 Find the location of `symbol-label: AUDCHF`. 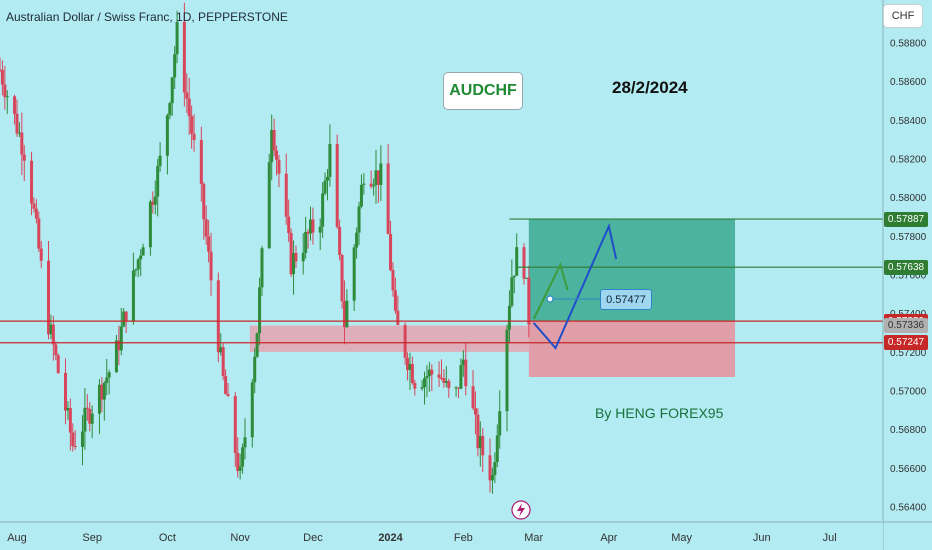

symbol-label: AUDCHF is located at coordinates (483, 91).